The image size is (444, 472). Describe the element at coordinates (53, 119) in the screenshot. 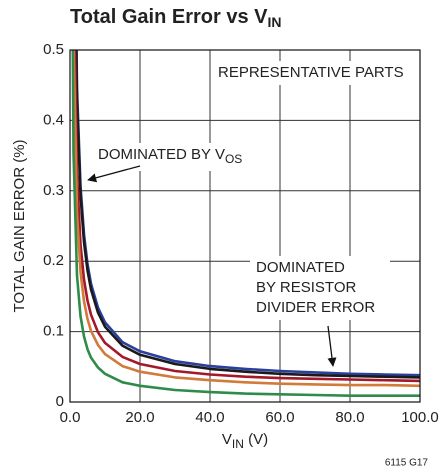

I see `y-tick-label: 0.4` at that location.